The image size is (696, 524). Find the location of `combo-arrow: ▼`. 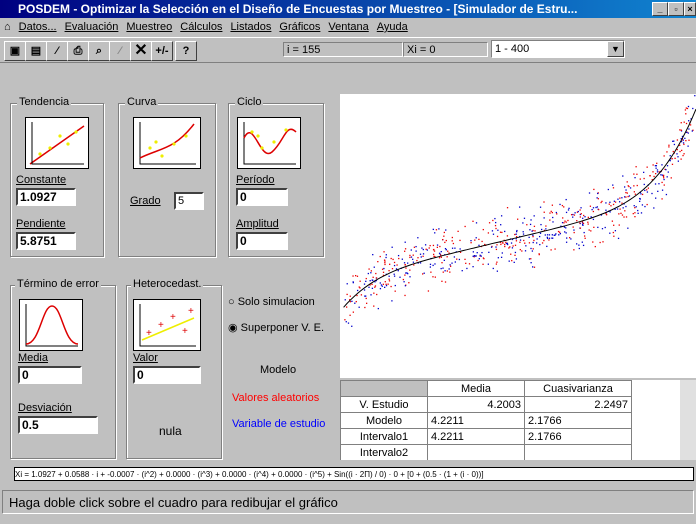

combo-arrow: ▼ is located at coordinates (615, 49).